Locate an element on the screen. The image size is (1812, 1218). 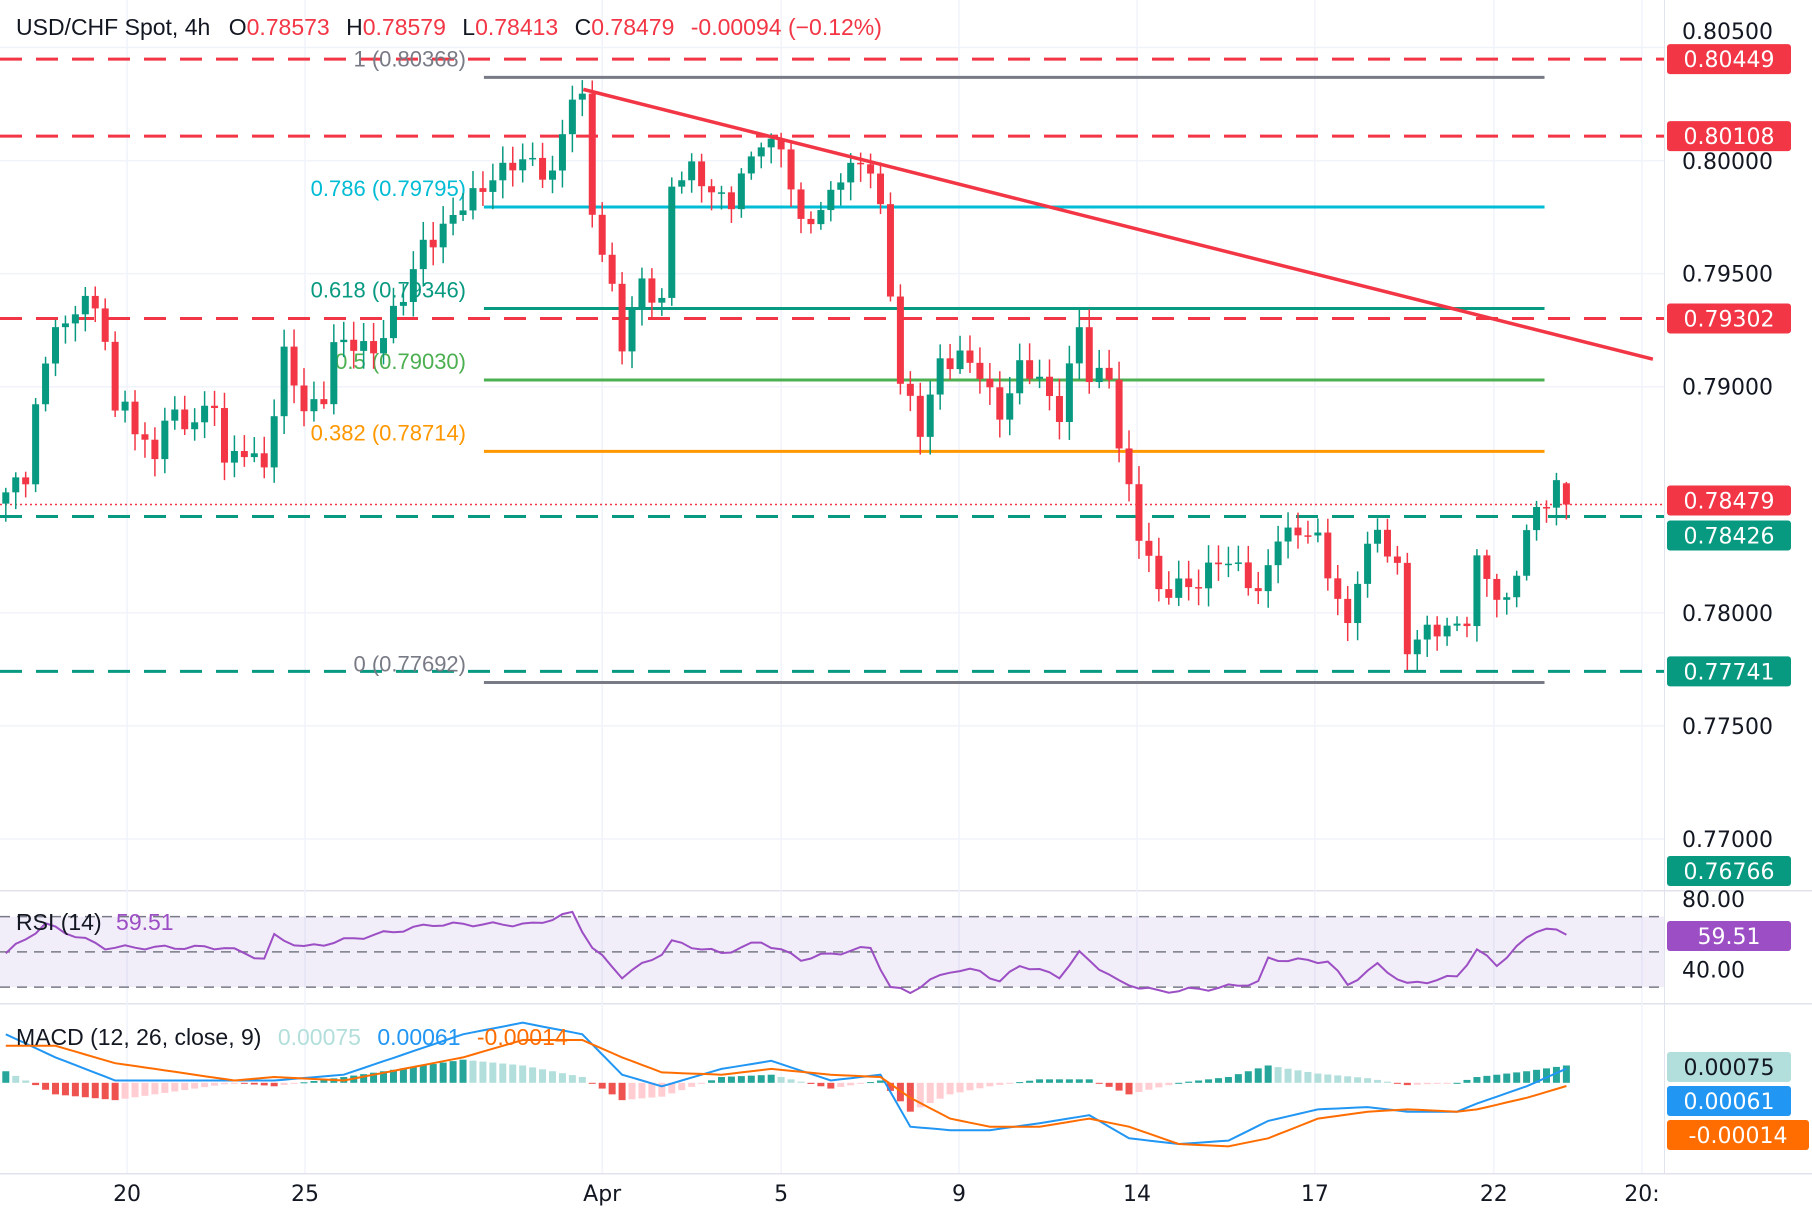
price-axis-border is located at coordinates (1664, 586).